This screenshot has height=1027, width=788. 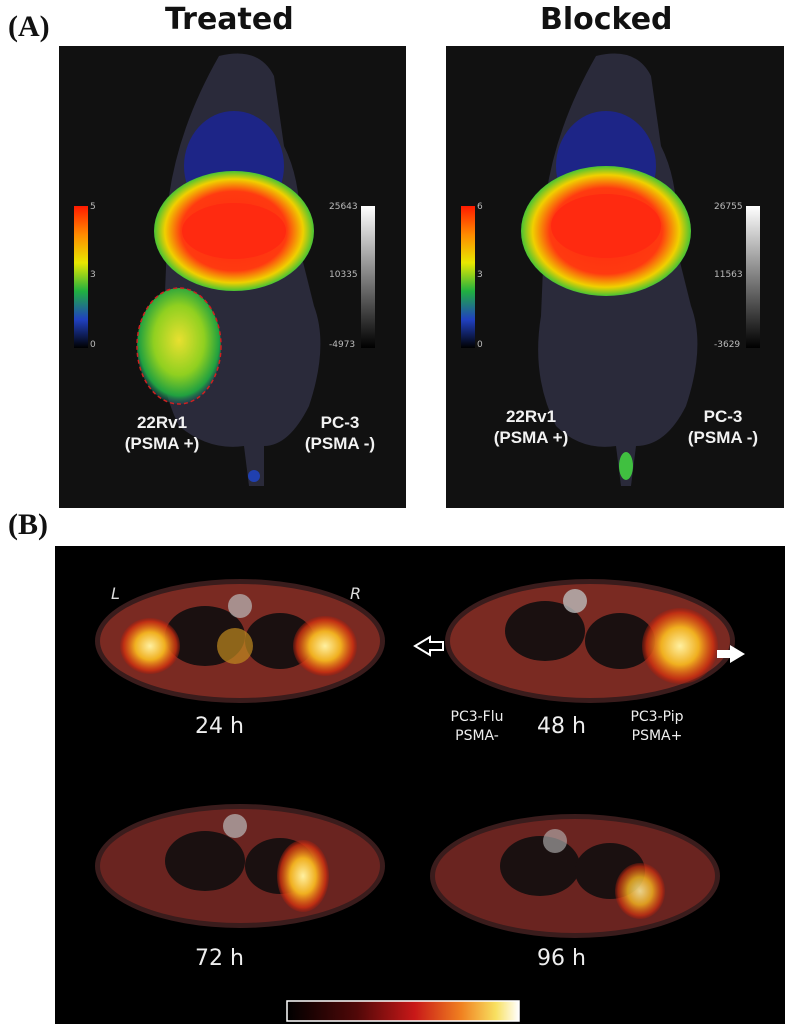 I want to click on blocked-gray-mid: 11563, so click(x=728, y=275).